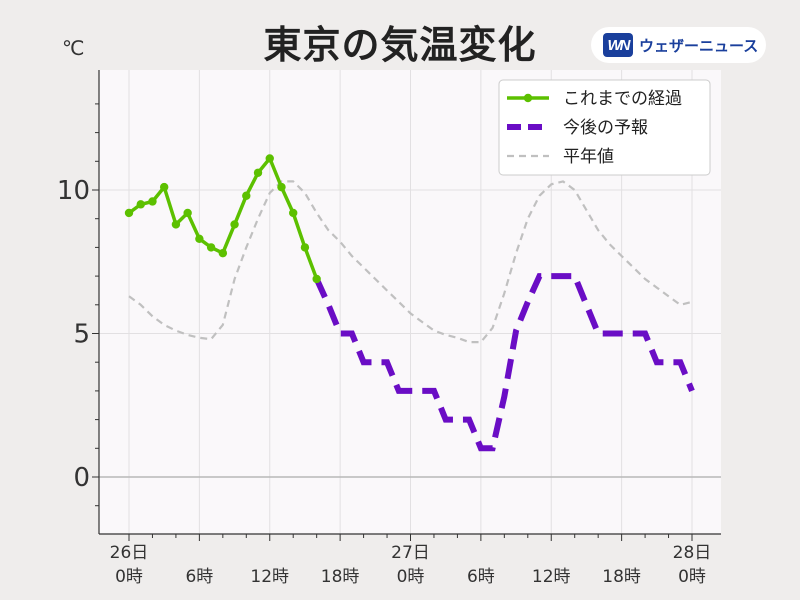  What do you see at coordinates (81, 335) in the screenshot?
I see `y-tick-label: 5` at bounding box center [81, 335].